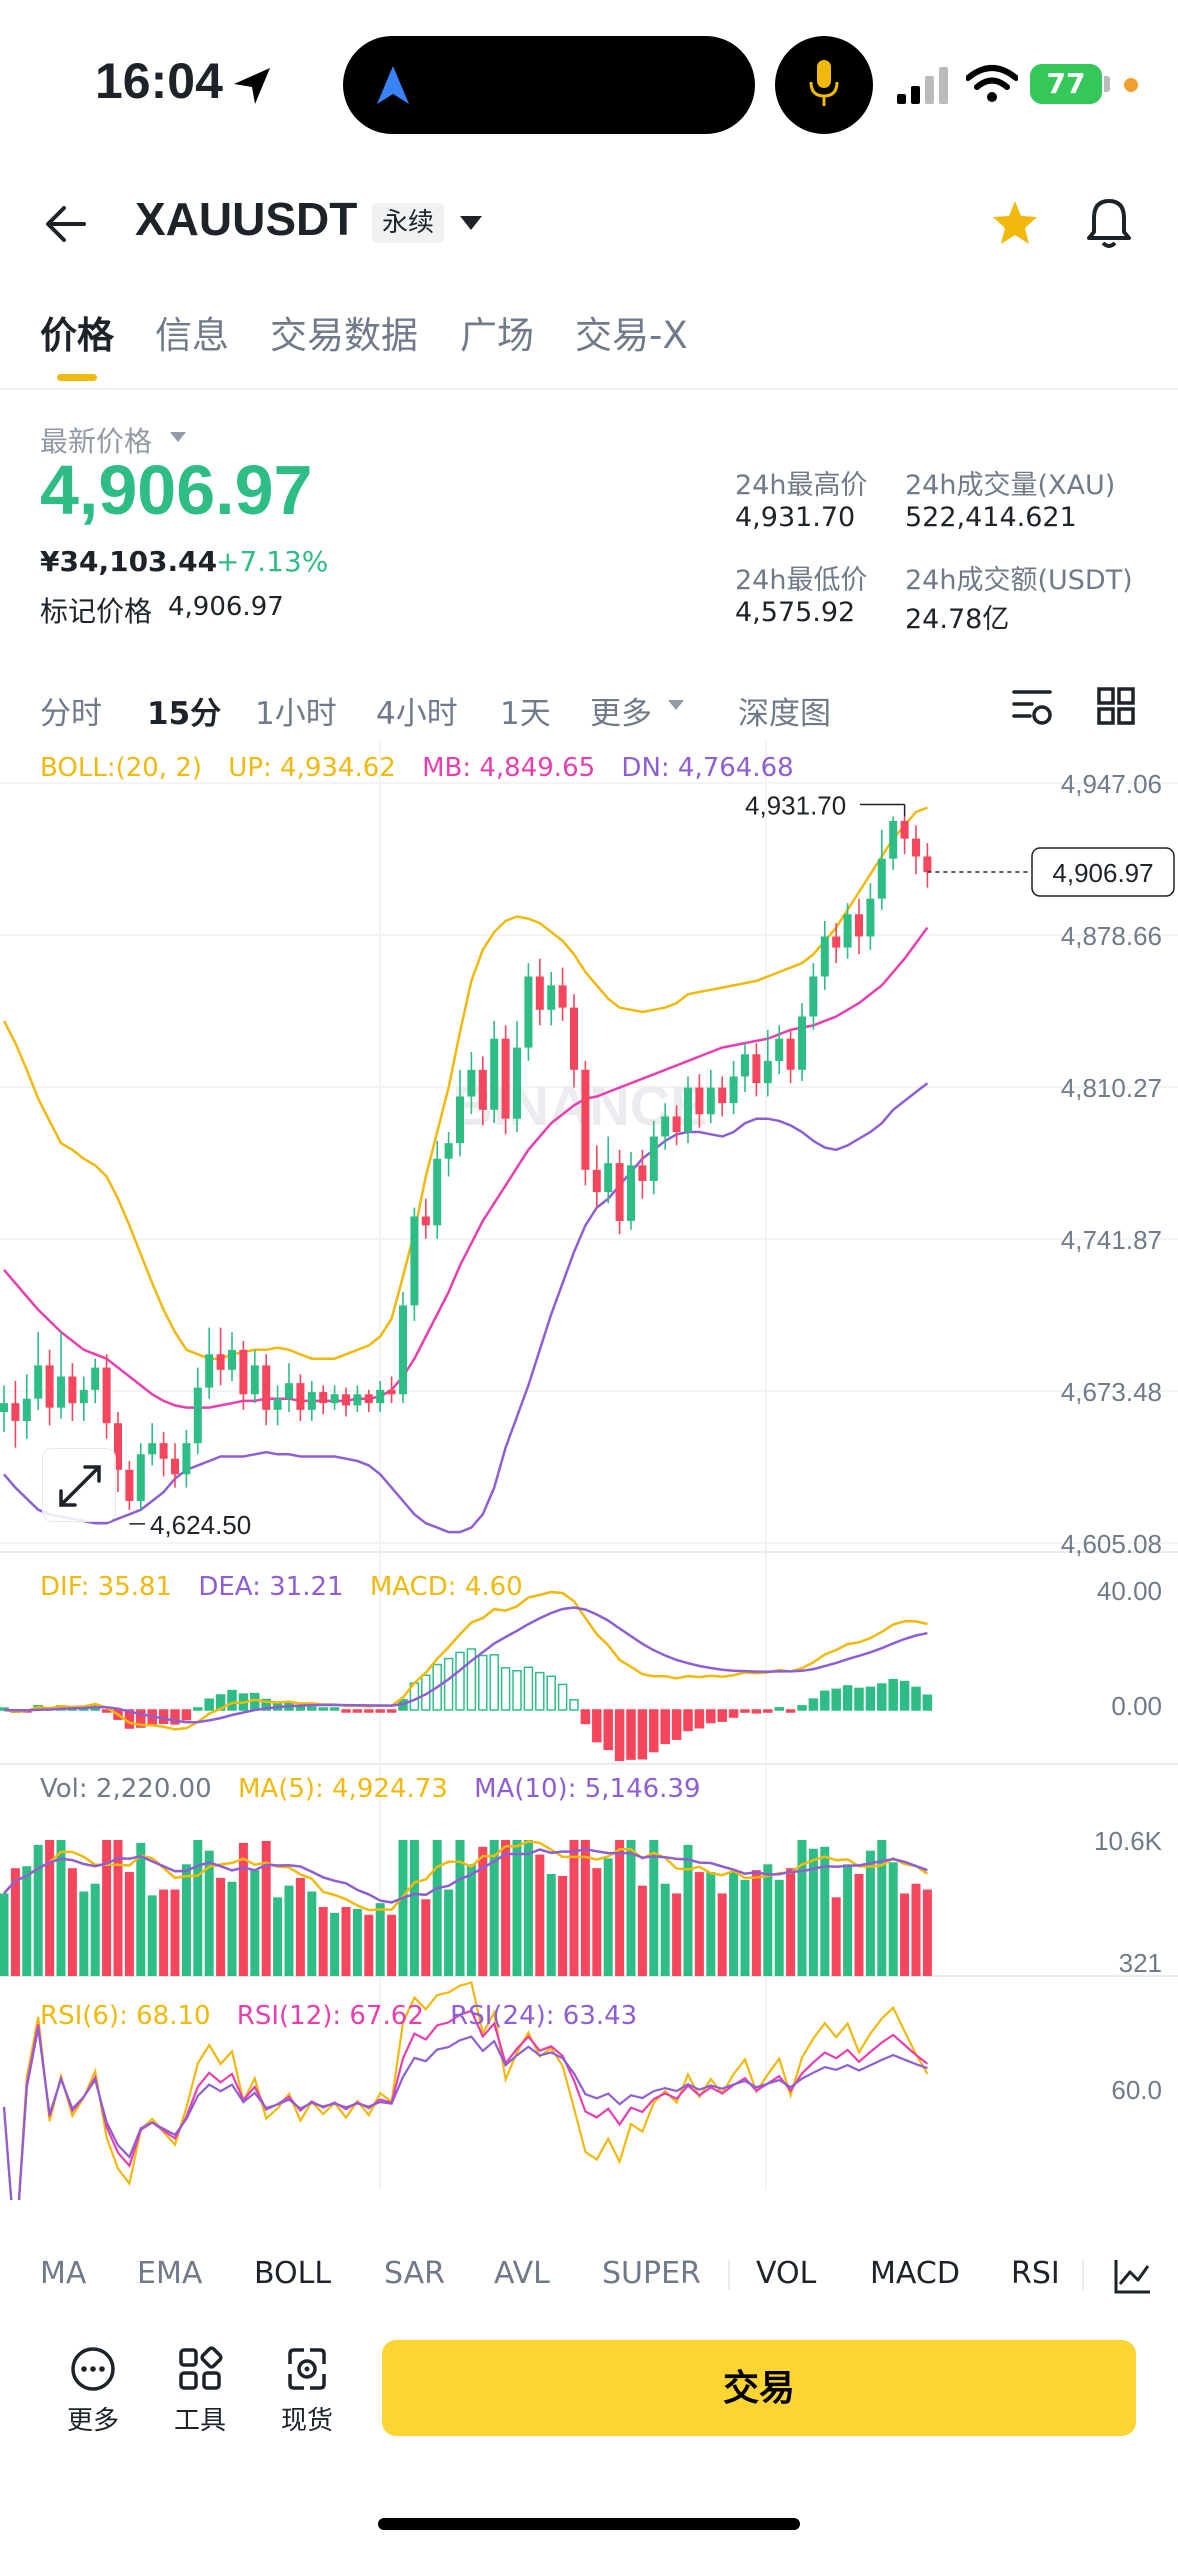  I want to click on home-indicator, so click(589, 2524).